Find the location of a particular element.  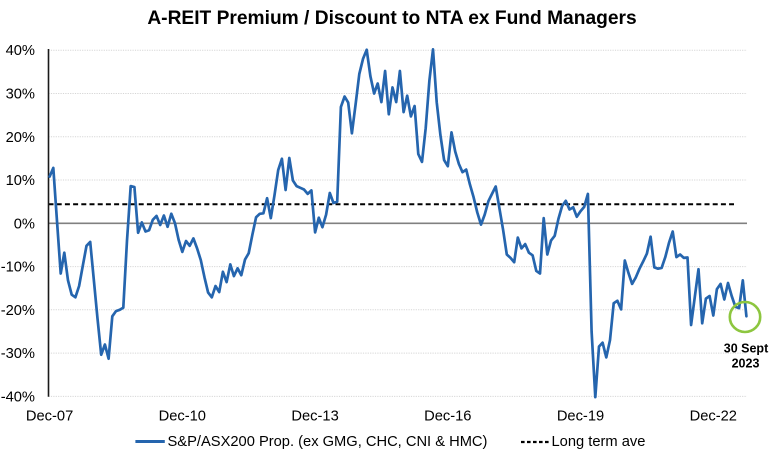

svg-text: Dec-13 is located at coordinates (314, 417).